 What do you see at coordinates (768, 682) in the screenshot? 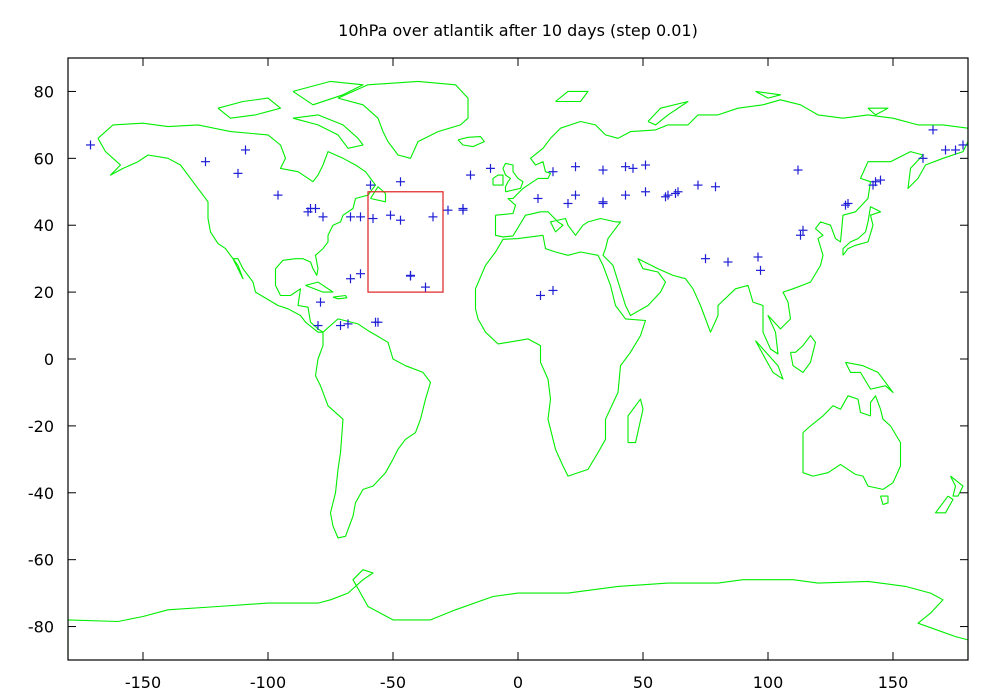
I see `x-tick-label: 100` at bounding box center [768, 682].